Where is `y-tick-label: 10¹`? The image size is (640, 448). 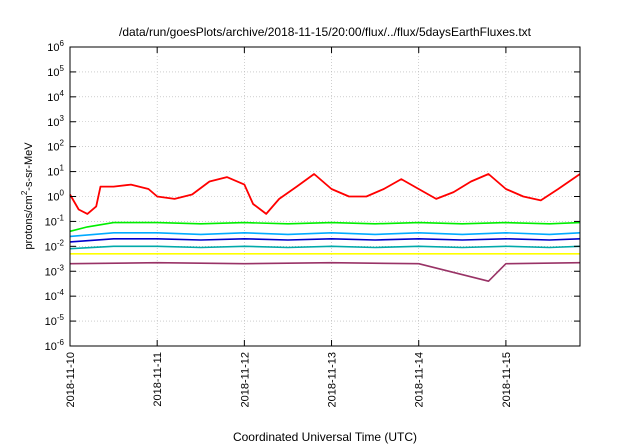 y-tick-label: 10¹ is located at coordinates (55, 171).